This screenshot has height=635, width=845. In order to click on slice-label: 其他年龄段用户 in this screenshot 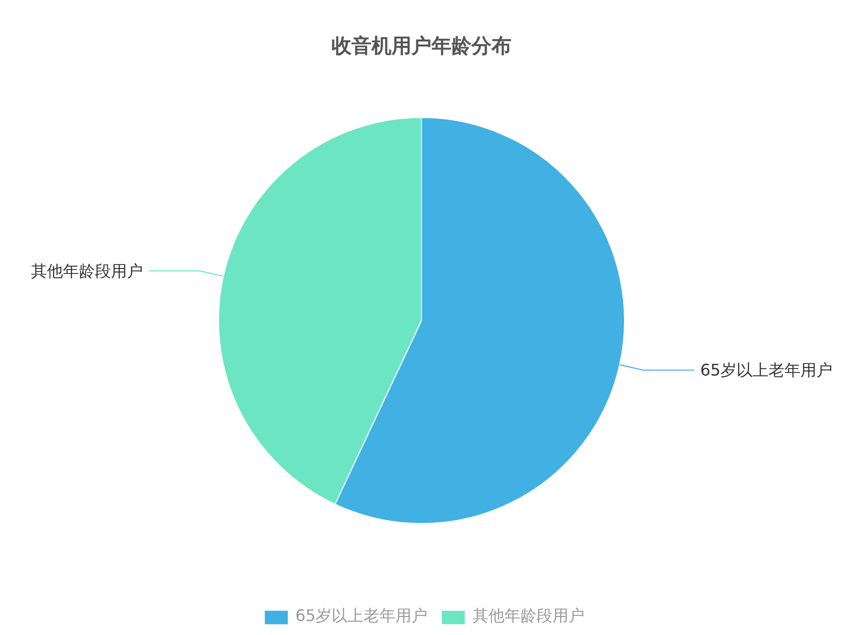, I will do `click(86, 270)`.